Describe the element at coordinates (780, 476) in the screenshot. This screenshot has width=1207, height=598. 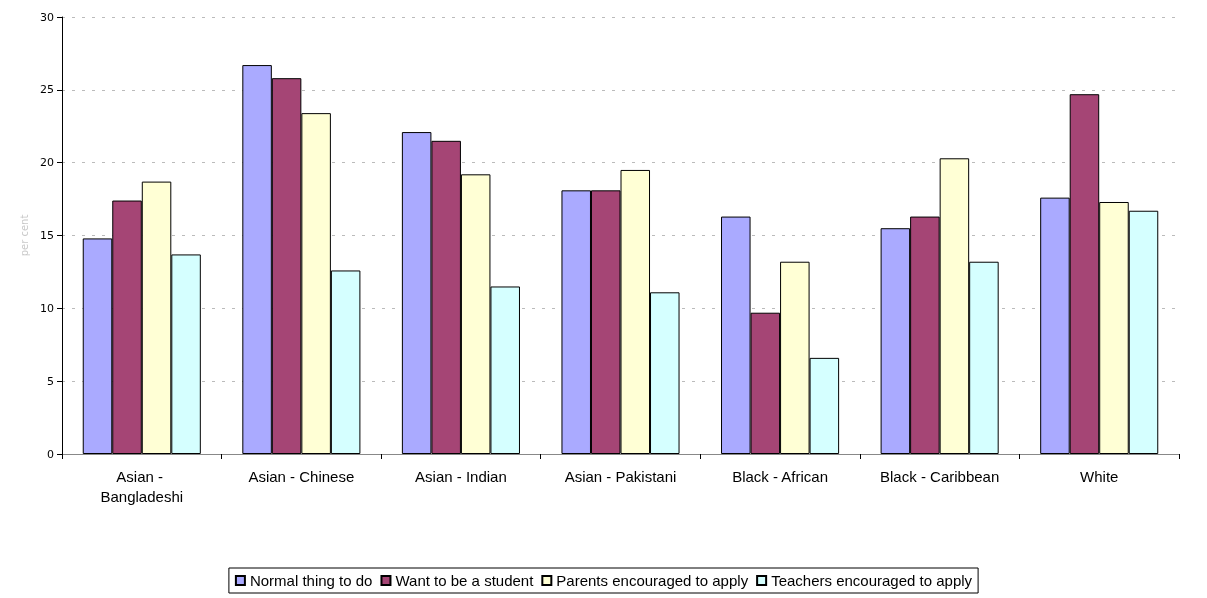
I see `x-tick-label: Black - African` at that location.